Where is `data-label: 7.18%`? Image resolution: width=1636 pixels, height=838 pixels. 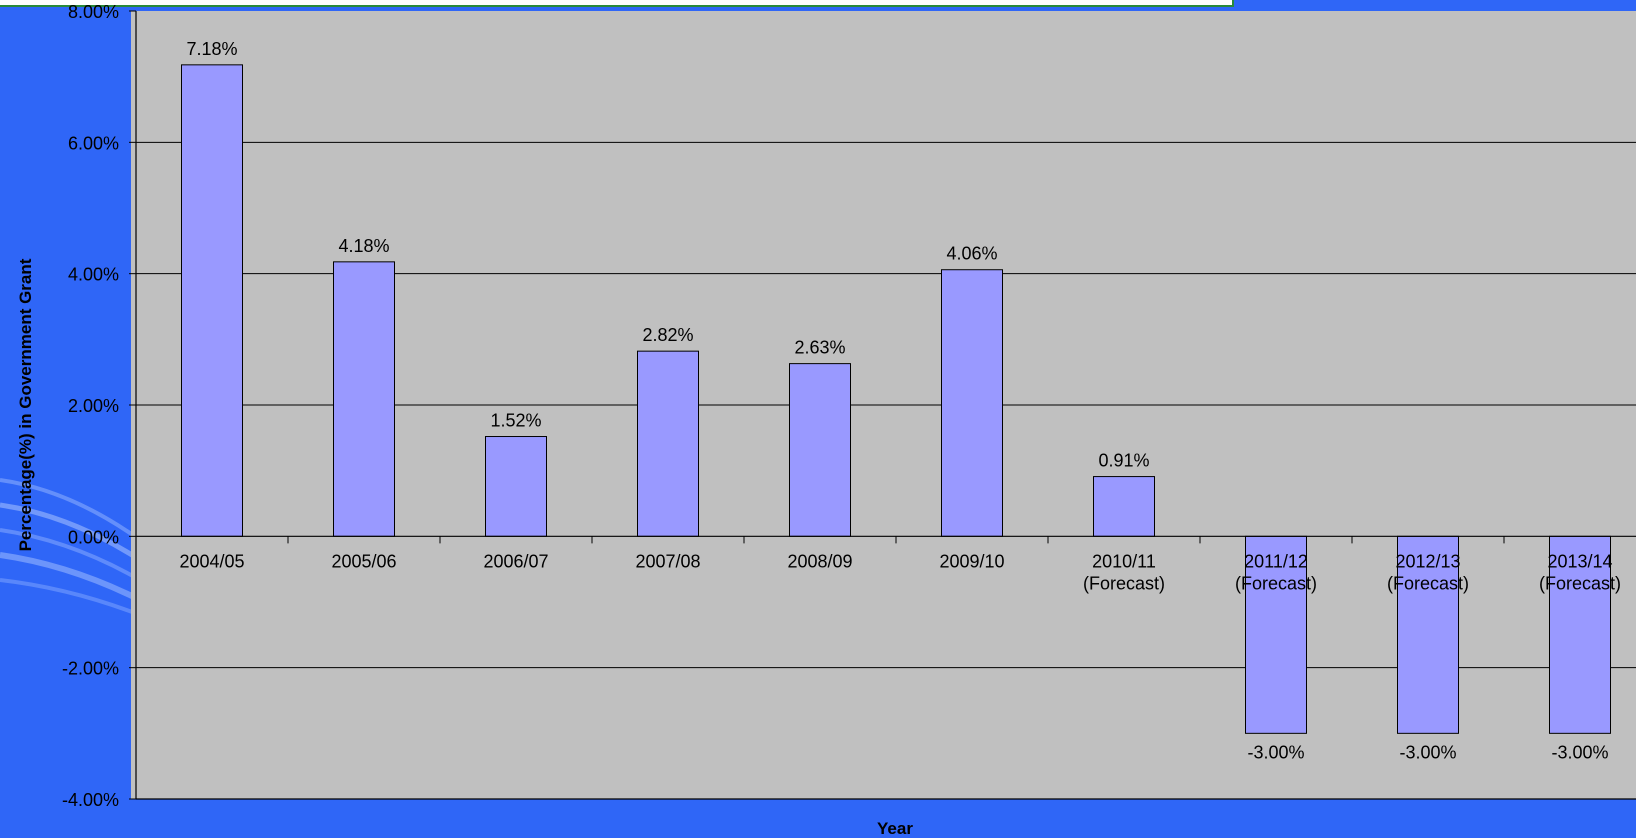 data-label: 7.18% is located at coordinates (211, 49).